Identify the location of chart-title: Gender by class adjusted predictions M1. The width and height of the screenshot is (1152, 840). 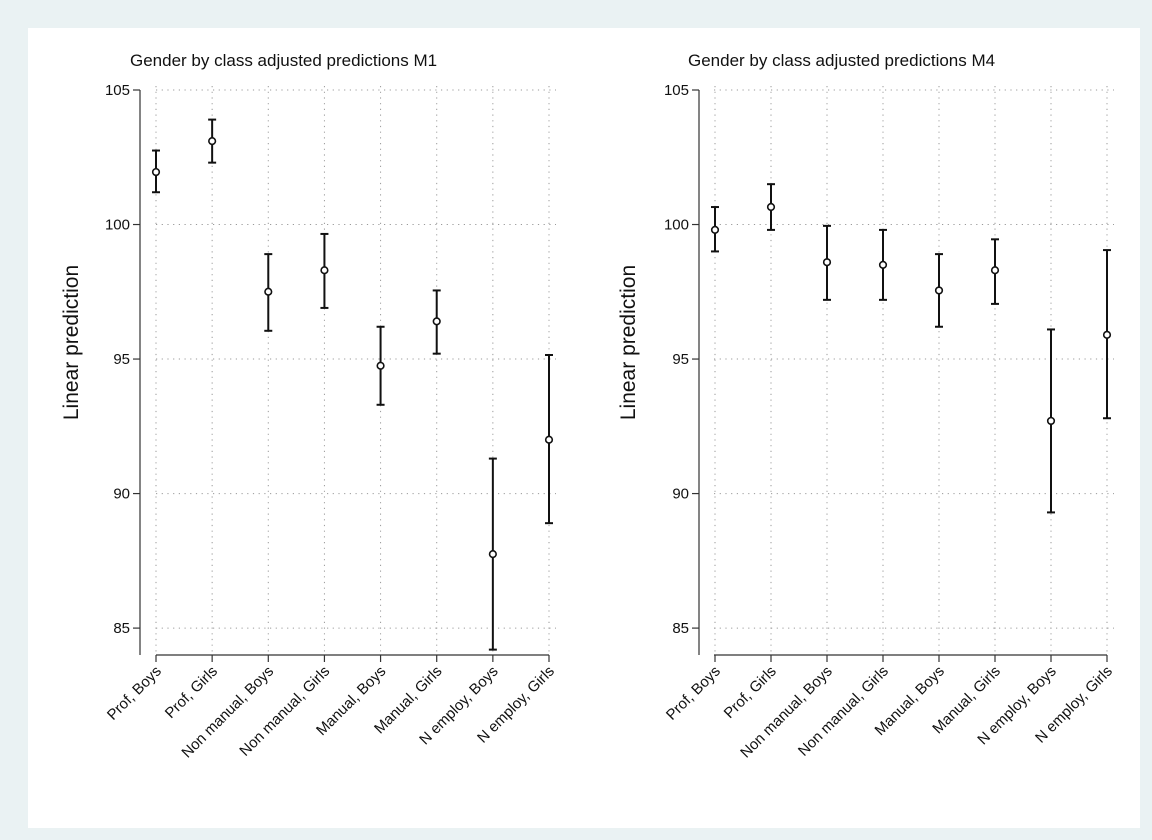
(283, 60).